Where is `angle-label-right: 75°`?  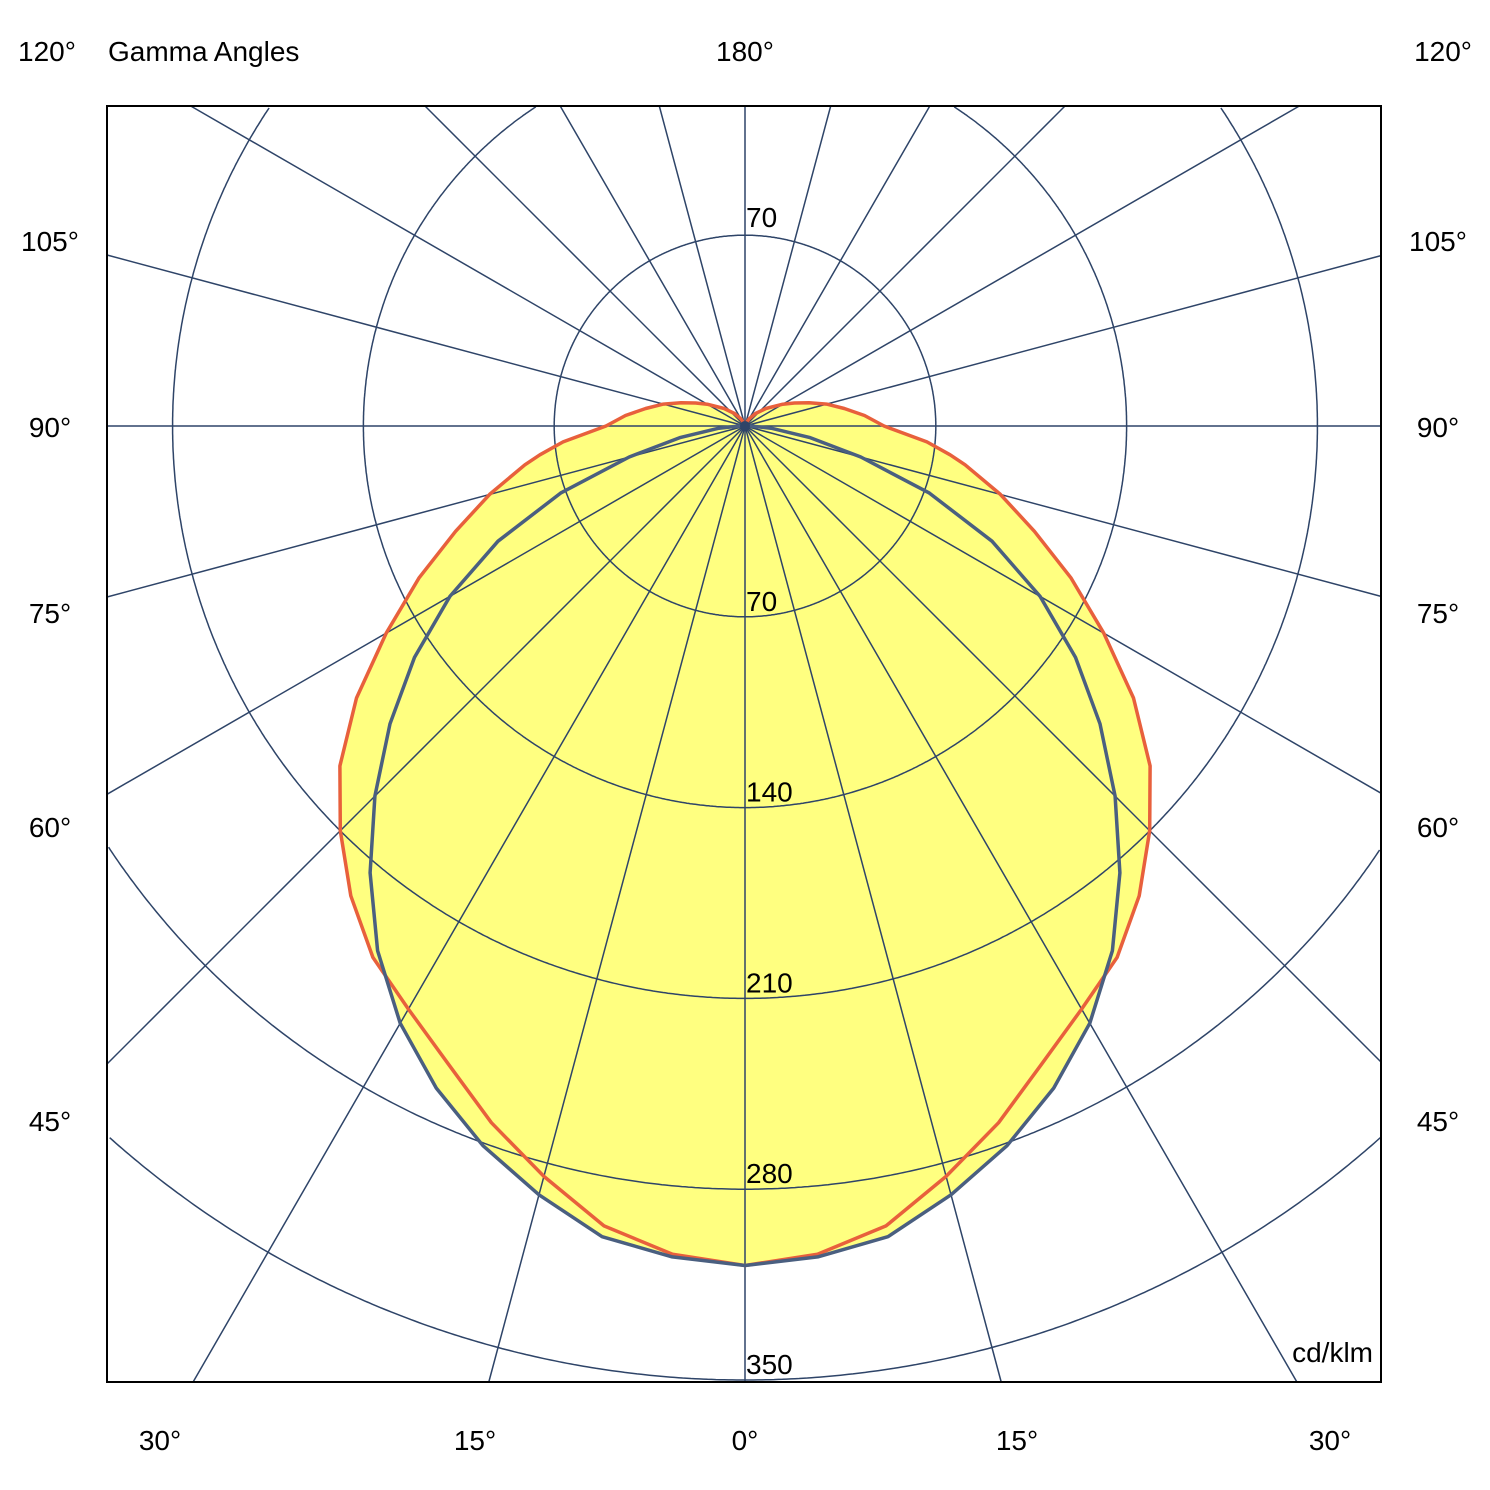 angle-label-right: 75° is located at coordinates (1438, 613).